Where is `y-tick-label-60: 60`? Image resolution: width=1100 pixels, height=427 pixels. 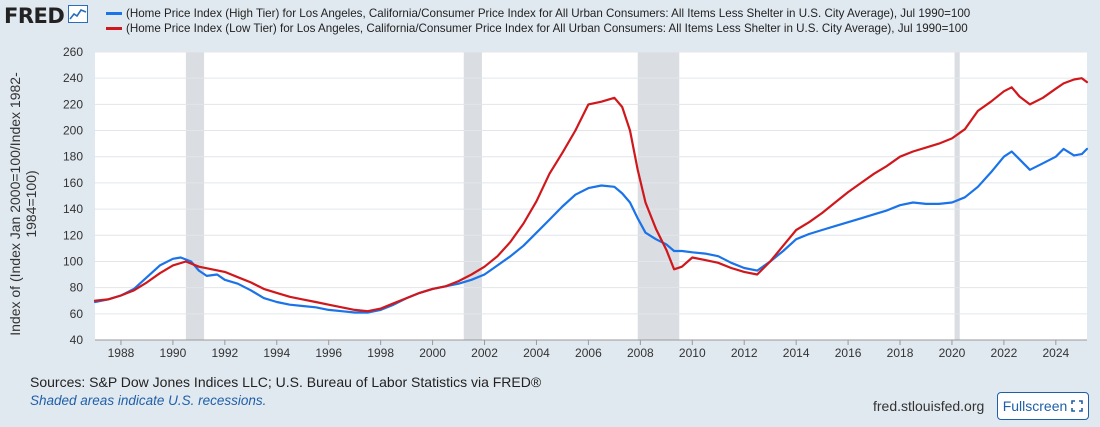
y-tick-label-60: 60 is located at coordinates (77, 314).